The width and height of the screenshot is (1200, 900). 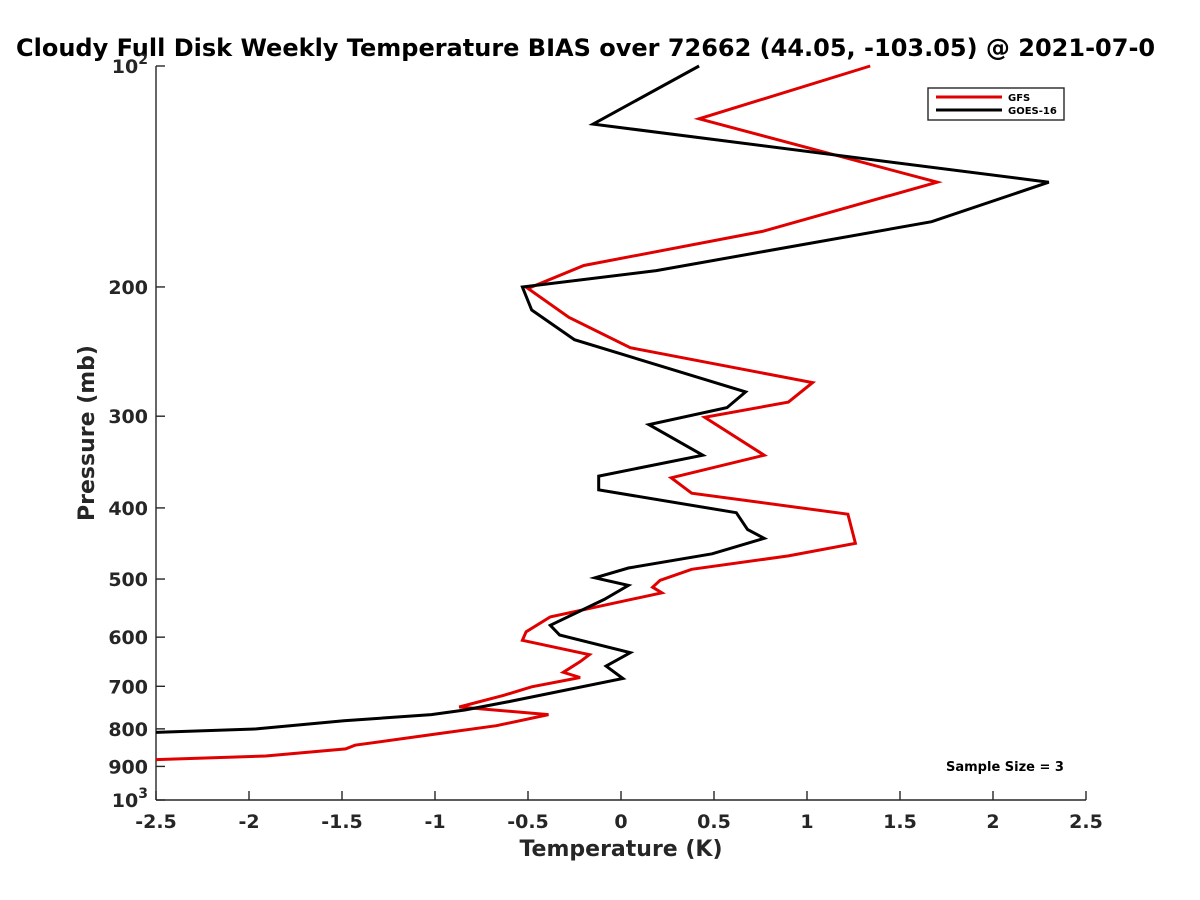 I want to click on x-tick-label: -0.5, so click(x=528, y=822).